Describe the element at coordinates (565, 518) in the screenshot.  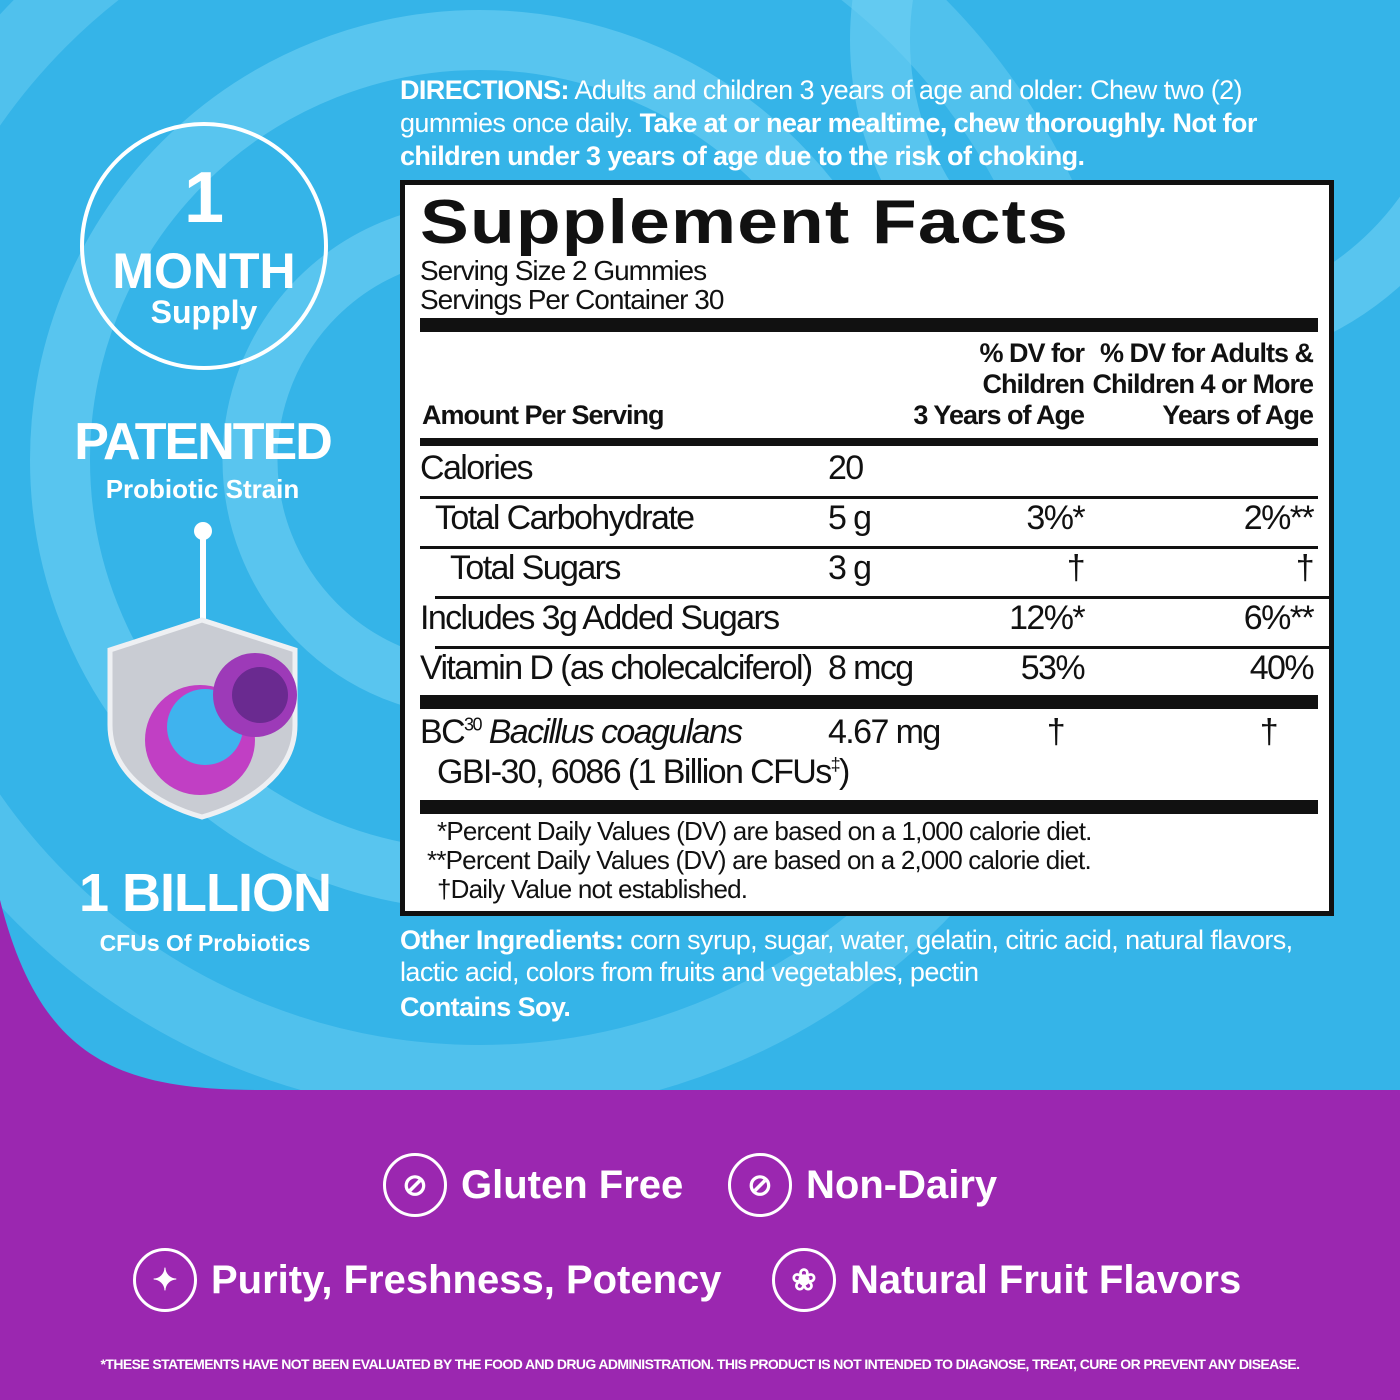
I see `nutrient-name: Total Carbohydrate` at that location.